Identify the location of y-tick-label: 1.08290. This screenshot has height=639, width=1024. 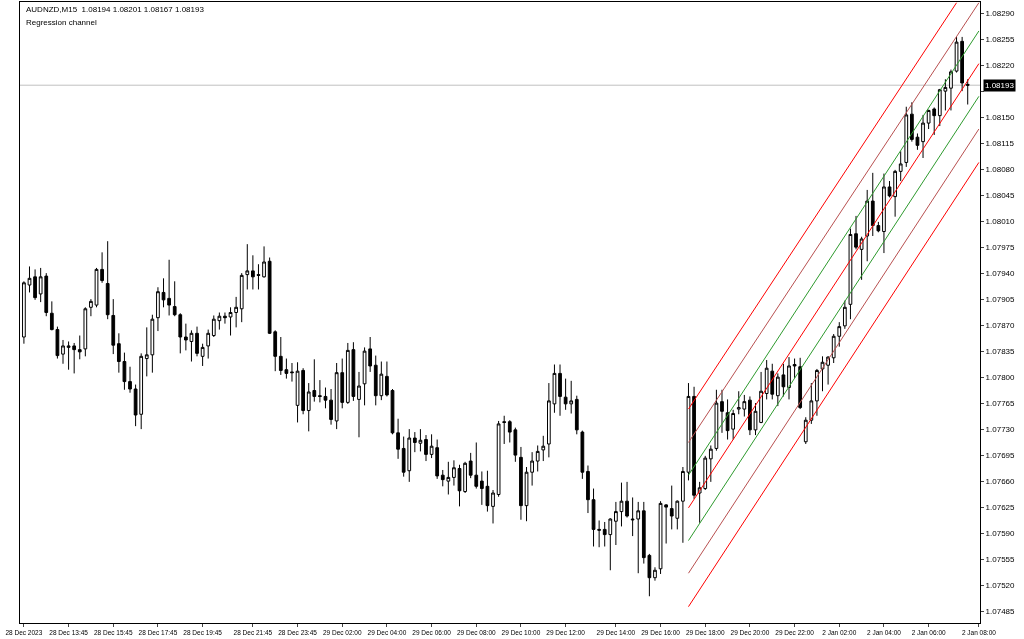
(1000, 13).